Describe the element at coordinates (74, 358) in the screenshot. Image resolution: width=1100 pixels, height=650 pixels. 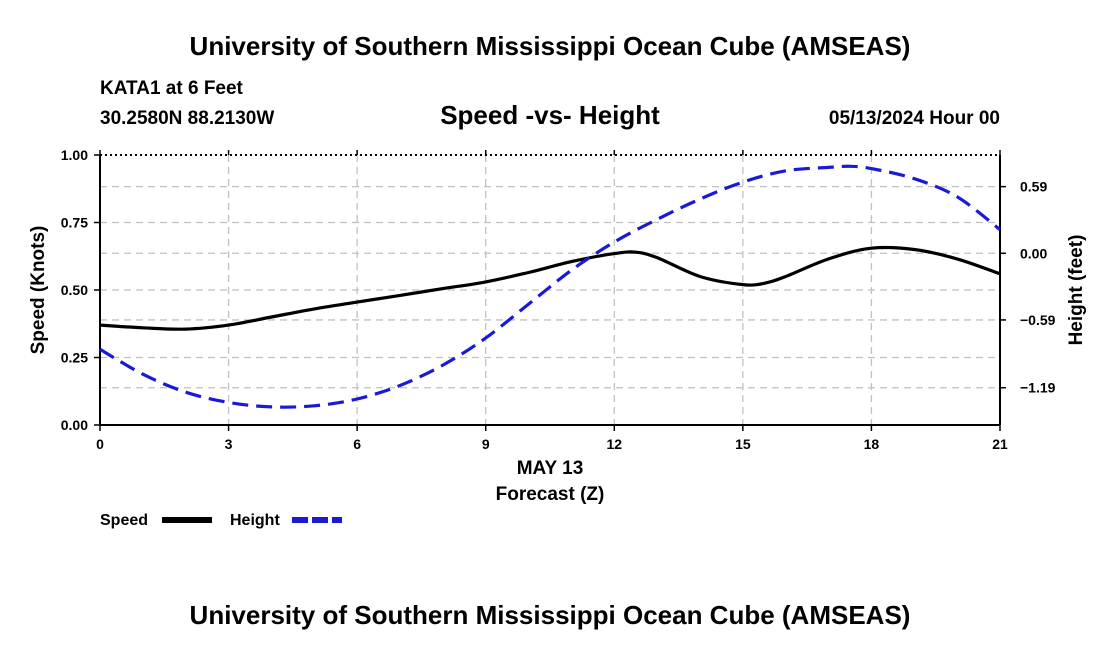
I see `y-left-tick-label: 0.25` at that location.